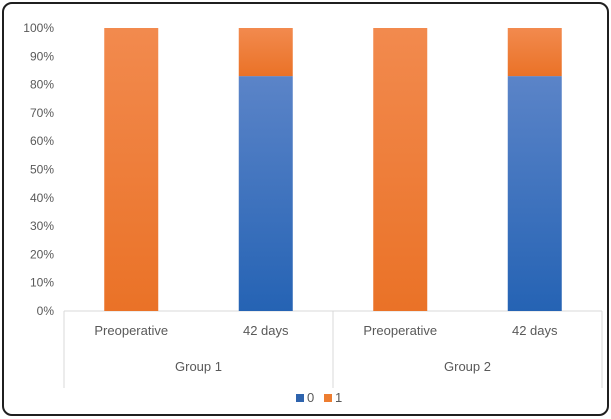 The height and width of the screenshot is (419, 611). Describe the element at coordinates (467, 366) in the screenshot. I see `x-group-label: Group 2` at that location.